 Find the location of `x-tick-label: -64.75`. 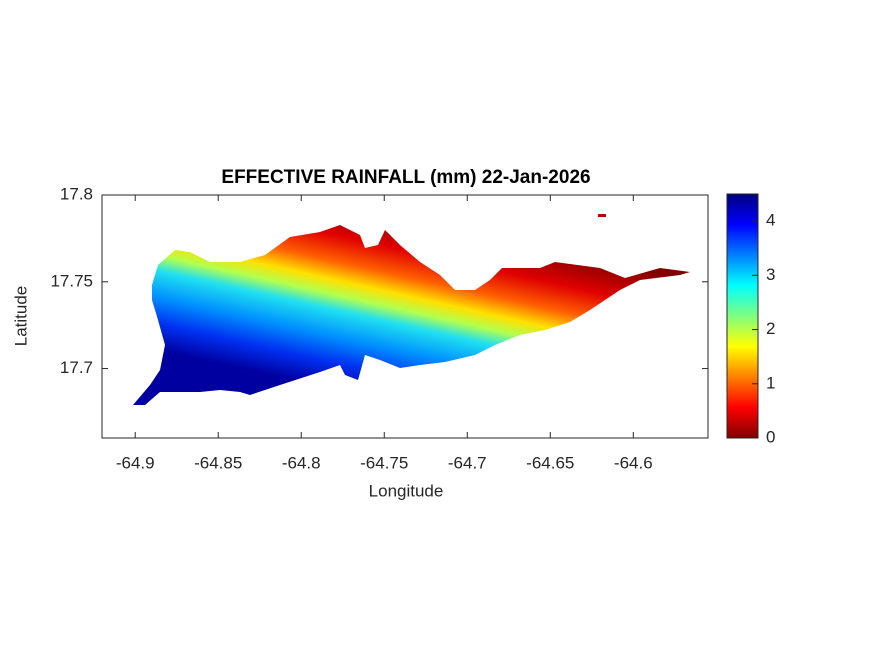

x-tick-label: -64.75 is located at coordinates (384, 462).